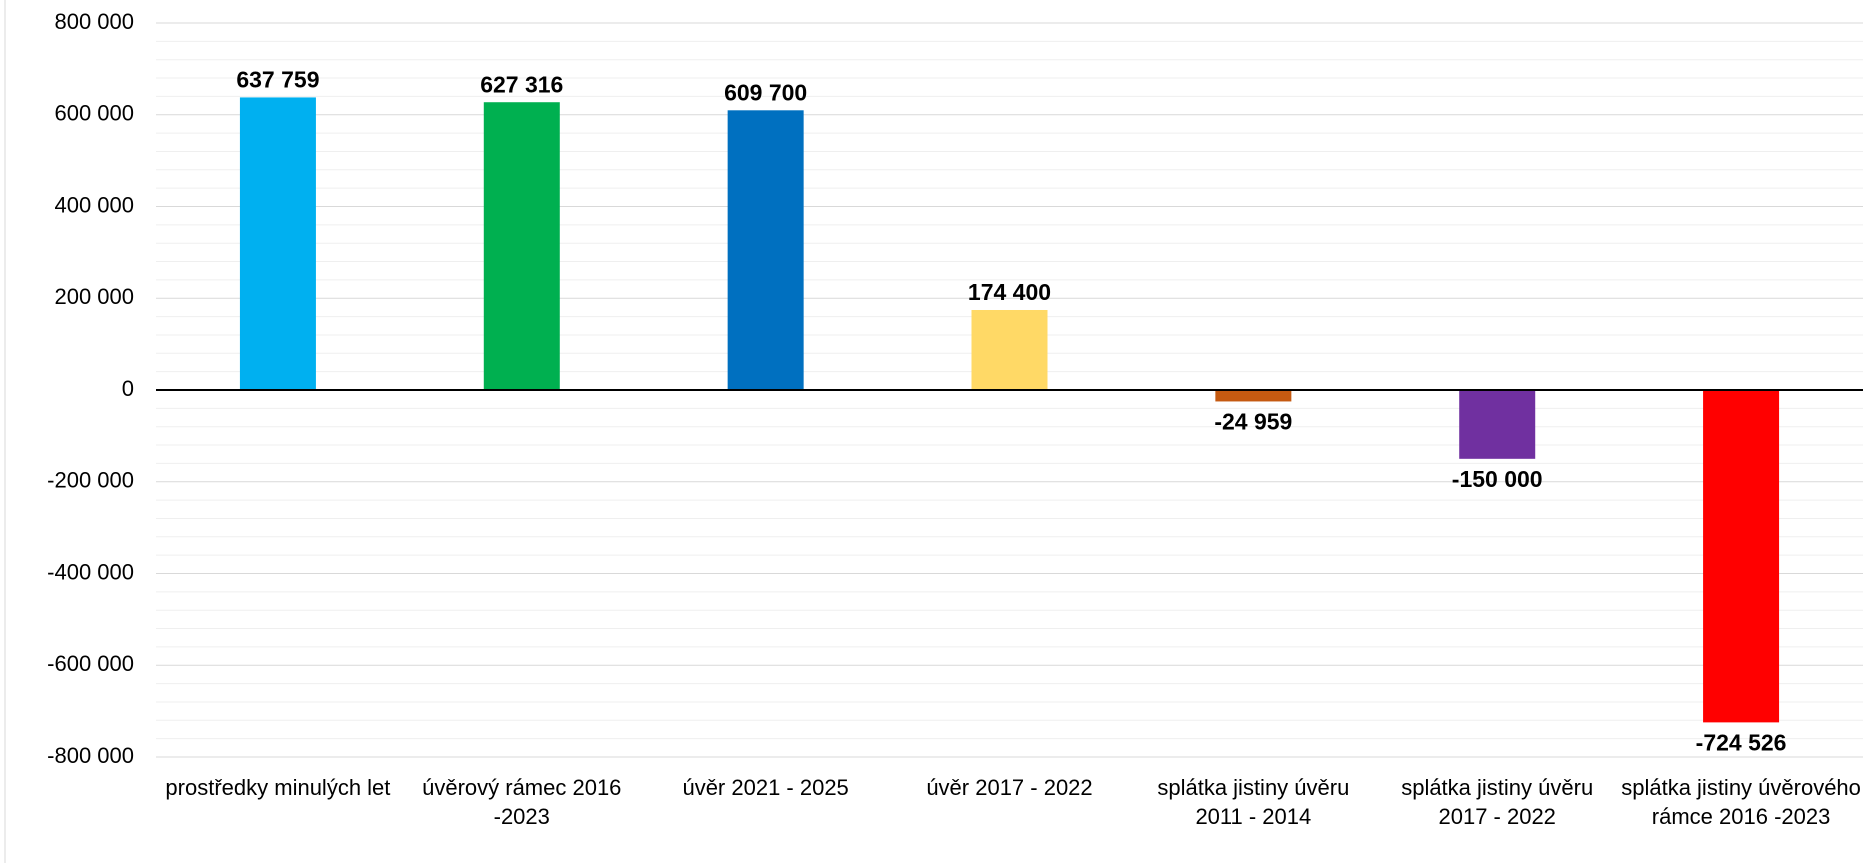 This screenshot has width=1863, height=863. Describe the element at coordinates (765, 787) in the screenshot. I see `x-tick-label: úvěr 2021 - 2025` at that location.